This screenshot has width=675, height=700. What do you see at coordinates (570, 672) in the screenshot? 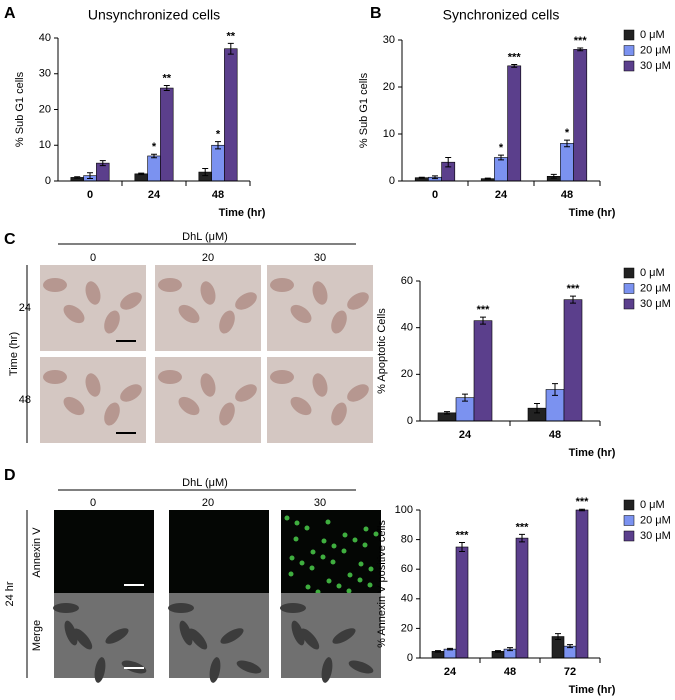
I see `x-tick-label: 72` at bounding box center [570, 672].